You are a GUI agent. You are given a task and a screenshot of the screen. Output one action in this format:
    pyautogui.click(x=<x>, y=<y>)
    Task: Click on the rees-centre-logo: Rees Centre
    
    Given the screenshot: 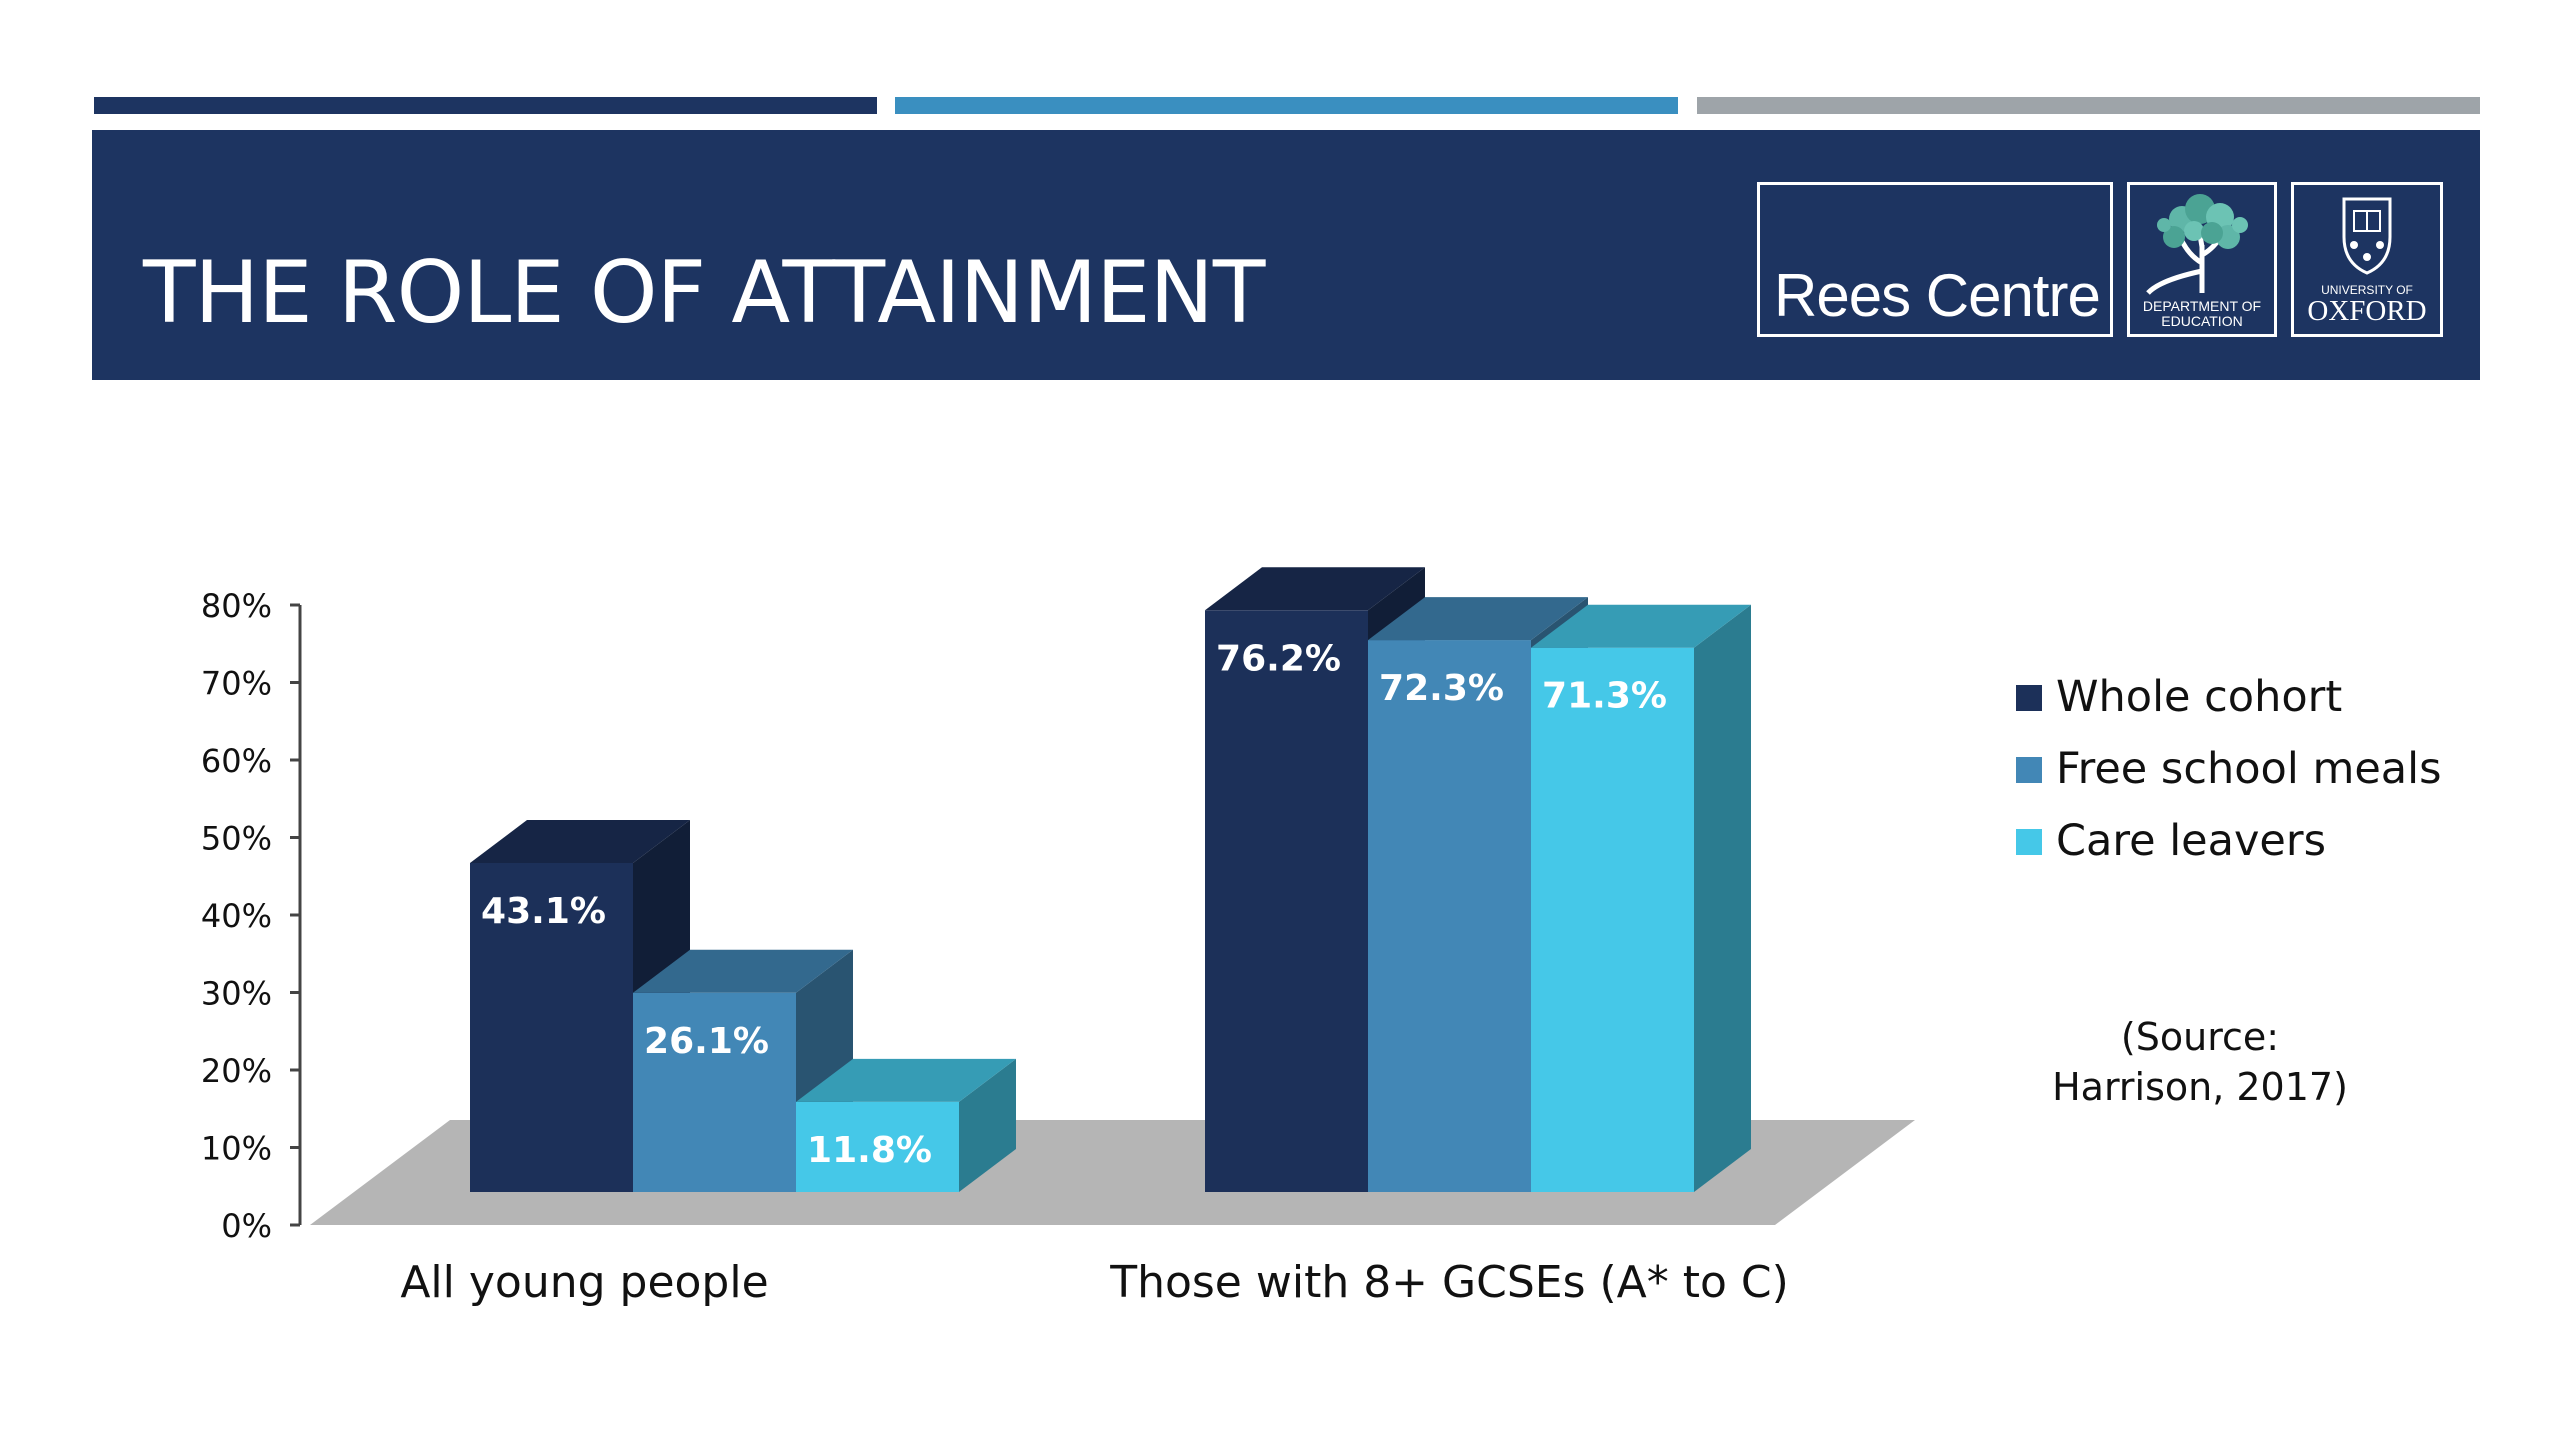 What is the action you would take?
    pyautogui.click(x=1935, y=259)
    